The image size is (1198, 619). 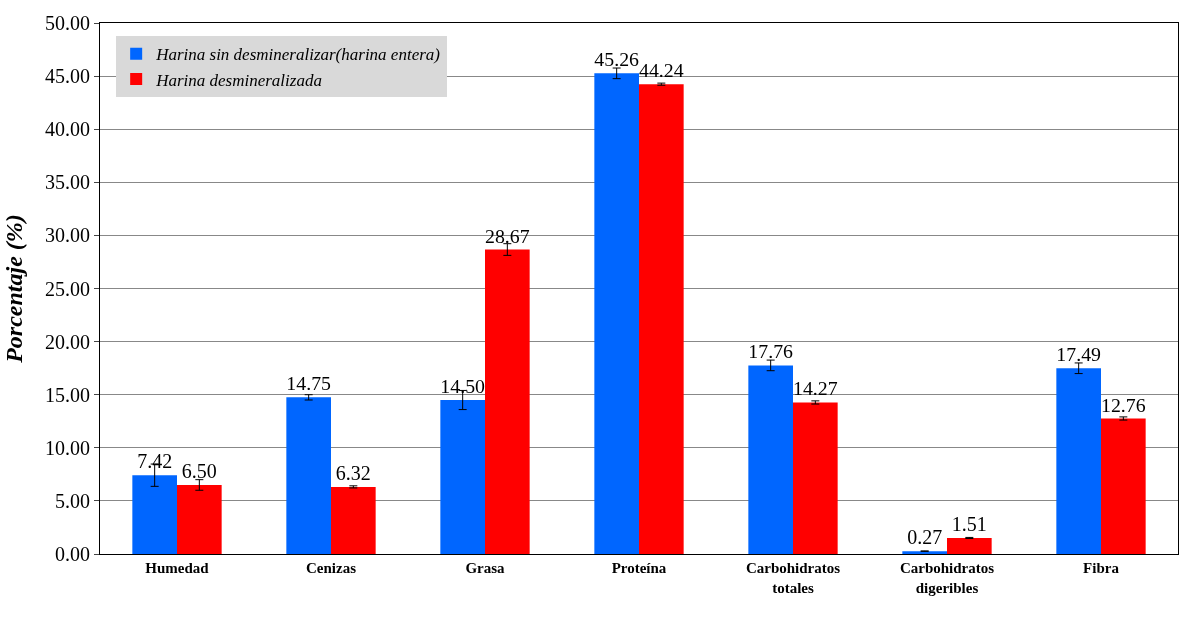 I want to click on data-label: 28.67, so click(x=507, y=235).